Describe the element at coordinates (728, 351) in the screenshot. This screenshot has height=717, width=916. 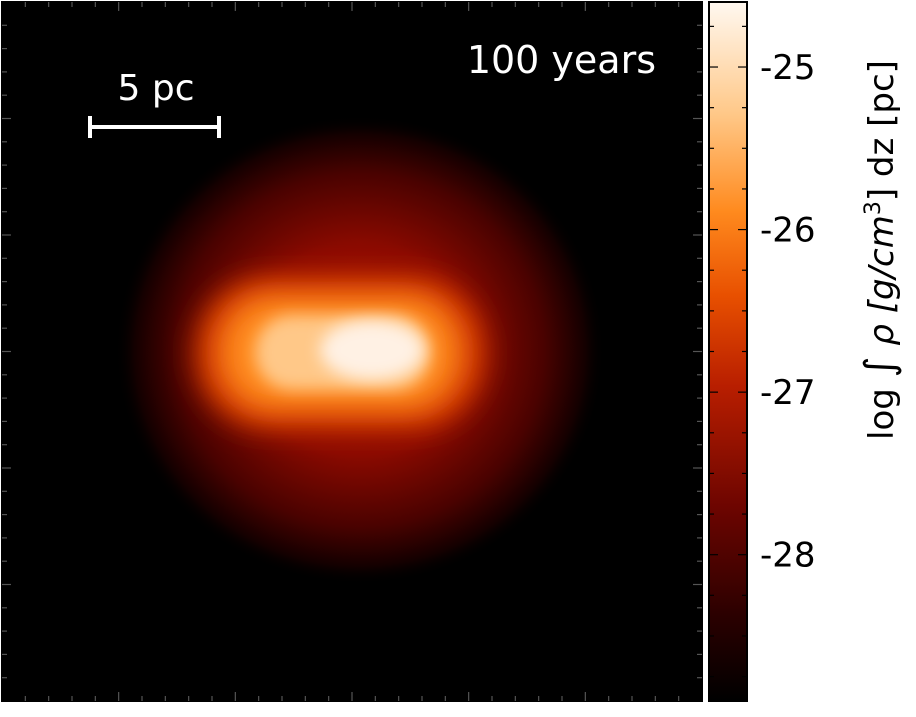
I see `colorbar-gradient` at that location.